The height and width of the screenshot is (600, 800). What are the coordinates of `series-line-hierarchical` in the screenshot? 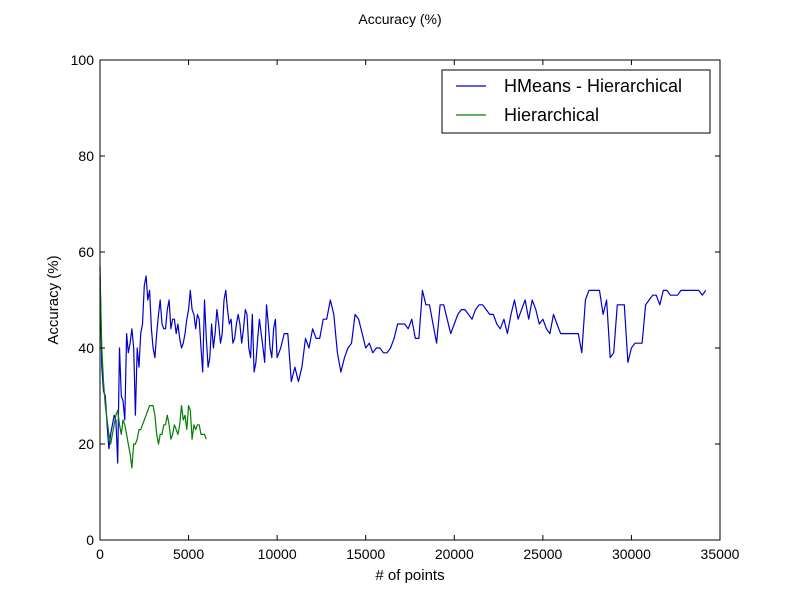 It's located at (153, 372).